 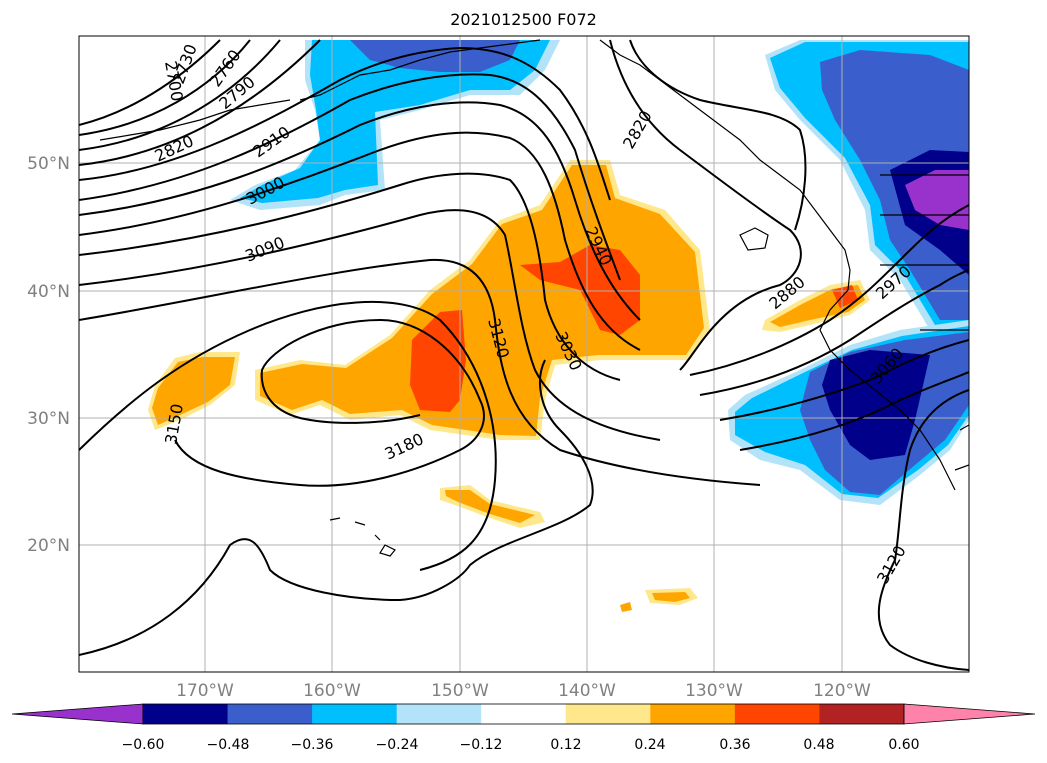 I want to click on lon-label: 140°W, so click(x=587, y=691).